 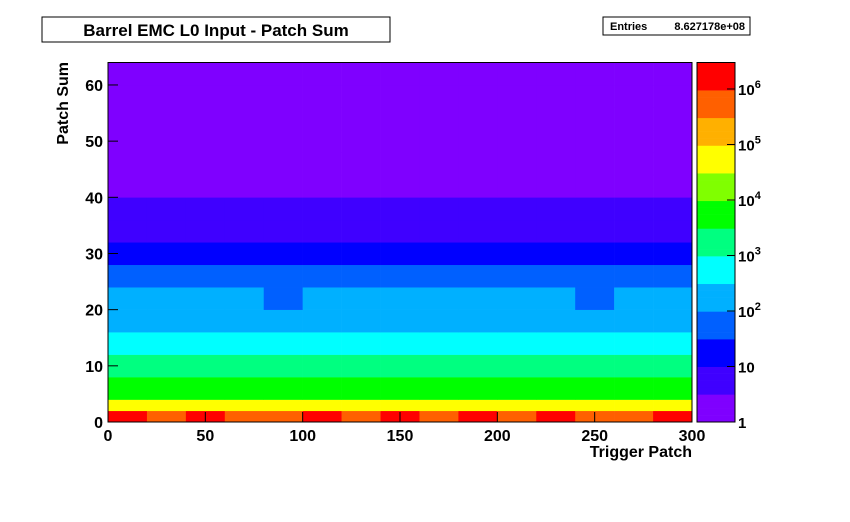 What do you see at coordinates (716, 242) in the screenshot?
I see `colorbar-frame` at bounding box center [716, 242].